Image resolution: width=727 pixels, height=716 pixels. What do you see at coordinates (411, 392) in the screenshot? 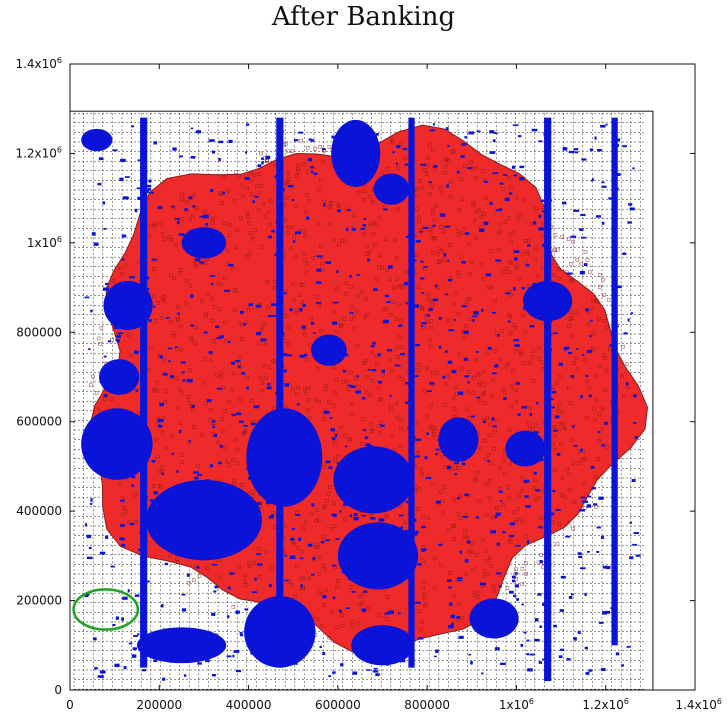
I see `banked-column` at bounding box center [411, 392].